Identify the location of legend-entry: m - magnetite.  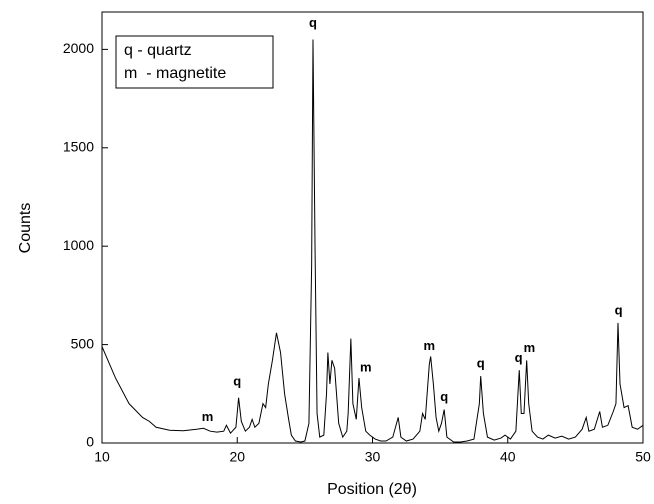
(175, 73).